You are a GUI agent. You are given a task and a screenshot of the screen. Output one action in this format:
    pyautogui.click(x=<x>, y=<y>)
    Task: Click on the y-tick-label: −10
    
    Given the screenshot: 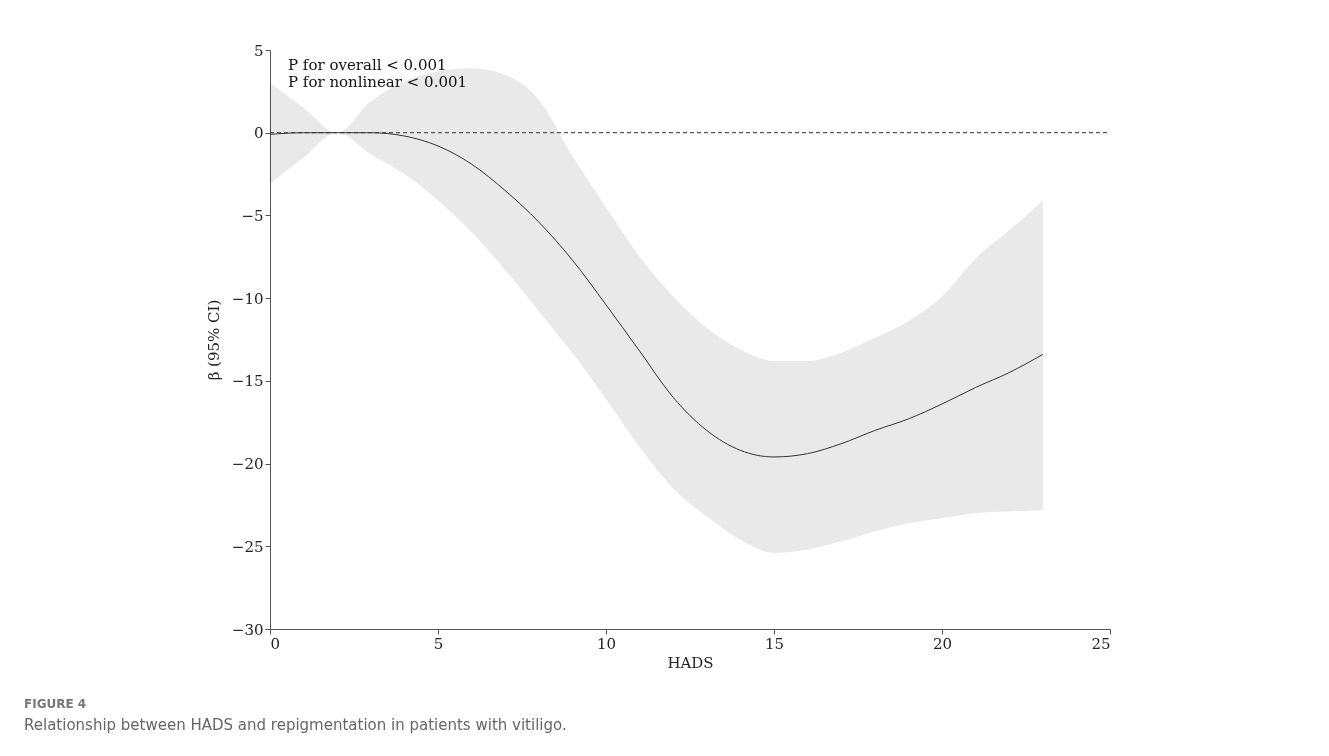 What is the action you would take?
    pyautogui.click(x=247, y=298)
    